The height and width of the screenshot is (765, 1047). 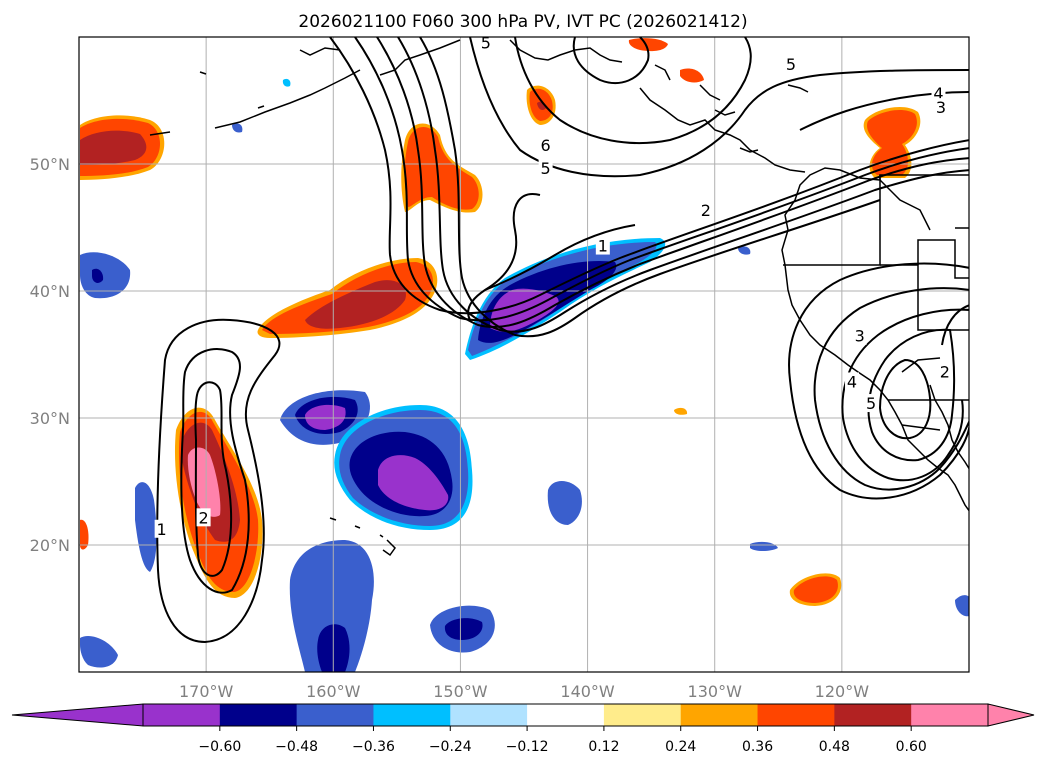 I want to click on colorbar-tick-label: −0.24, so click(x=450, y=747).